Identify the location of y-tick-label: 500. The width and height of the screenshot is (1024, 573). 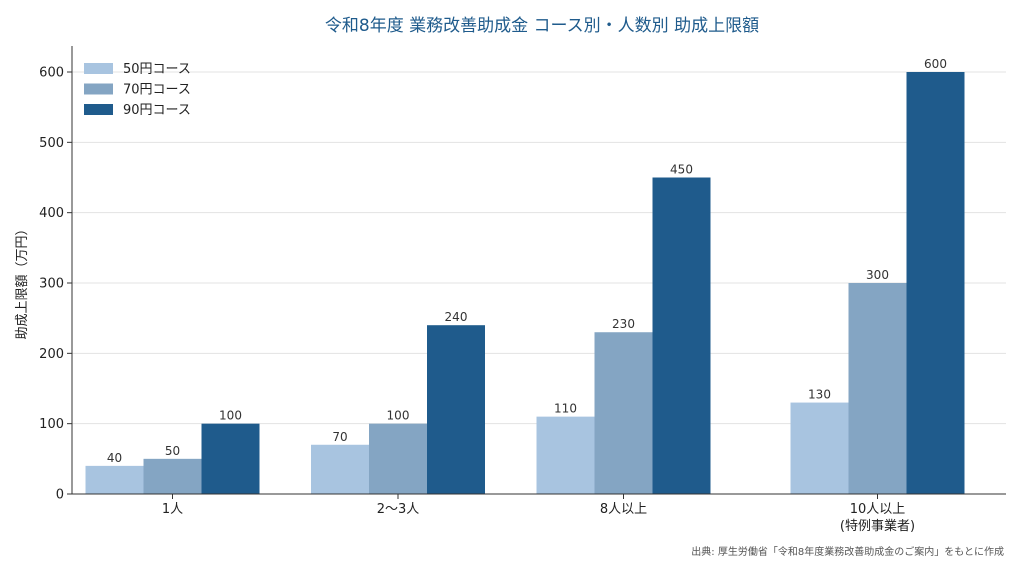
(51, 143).